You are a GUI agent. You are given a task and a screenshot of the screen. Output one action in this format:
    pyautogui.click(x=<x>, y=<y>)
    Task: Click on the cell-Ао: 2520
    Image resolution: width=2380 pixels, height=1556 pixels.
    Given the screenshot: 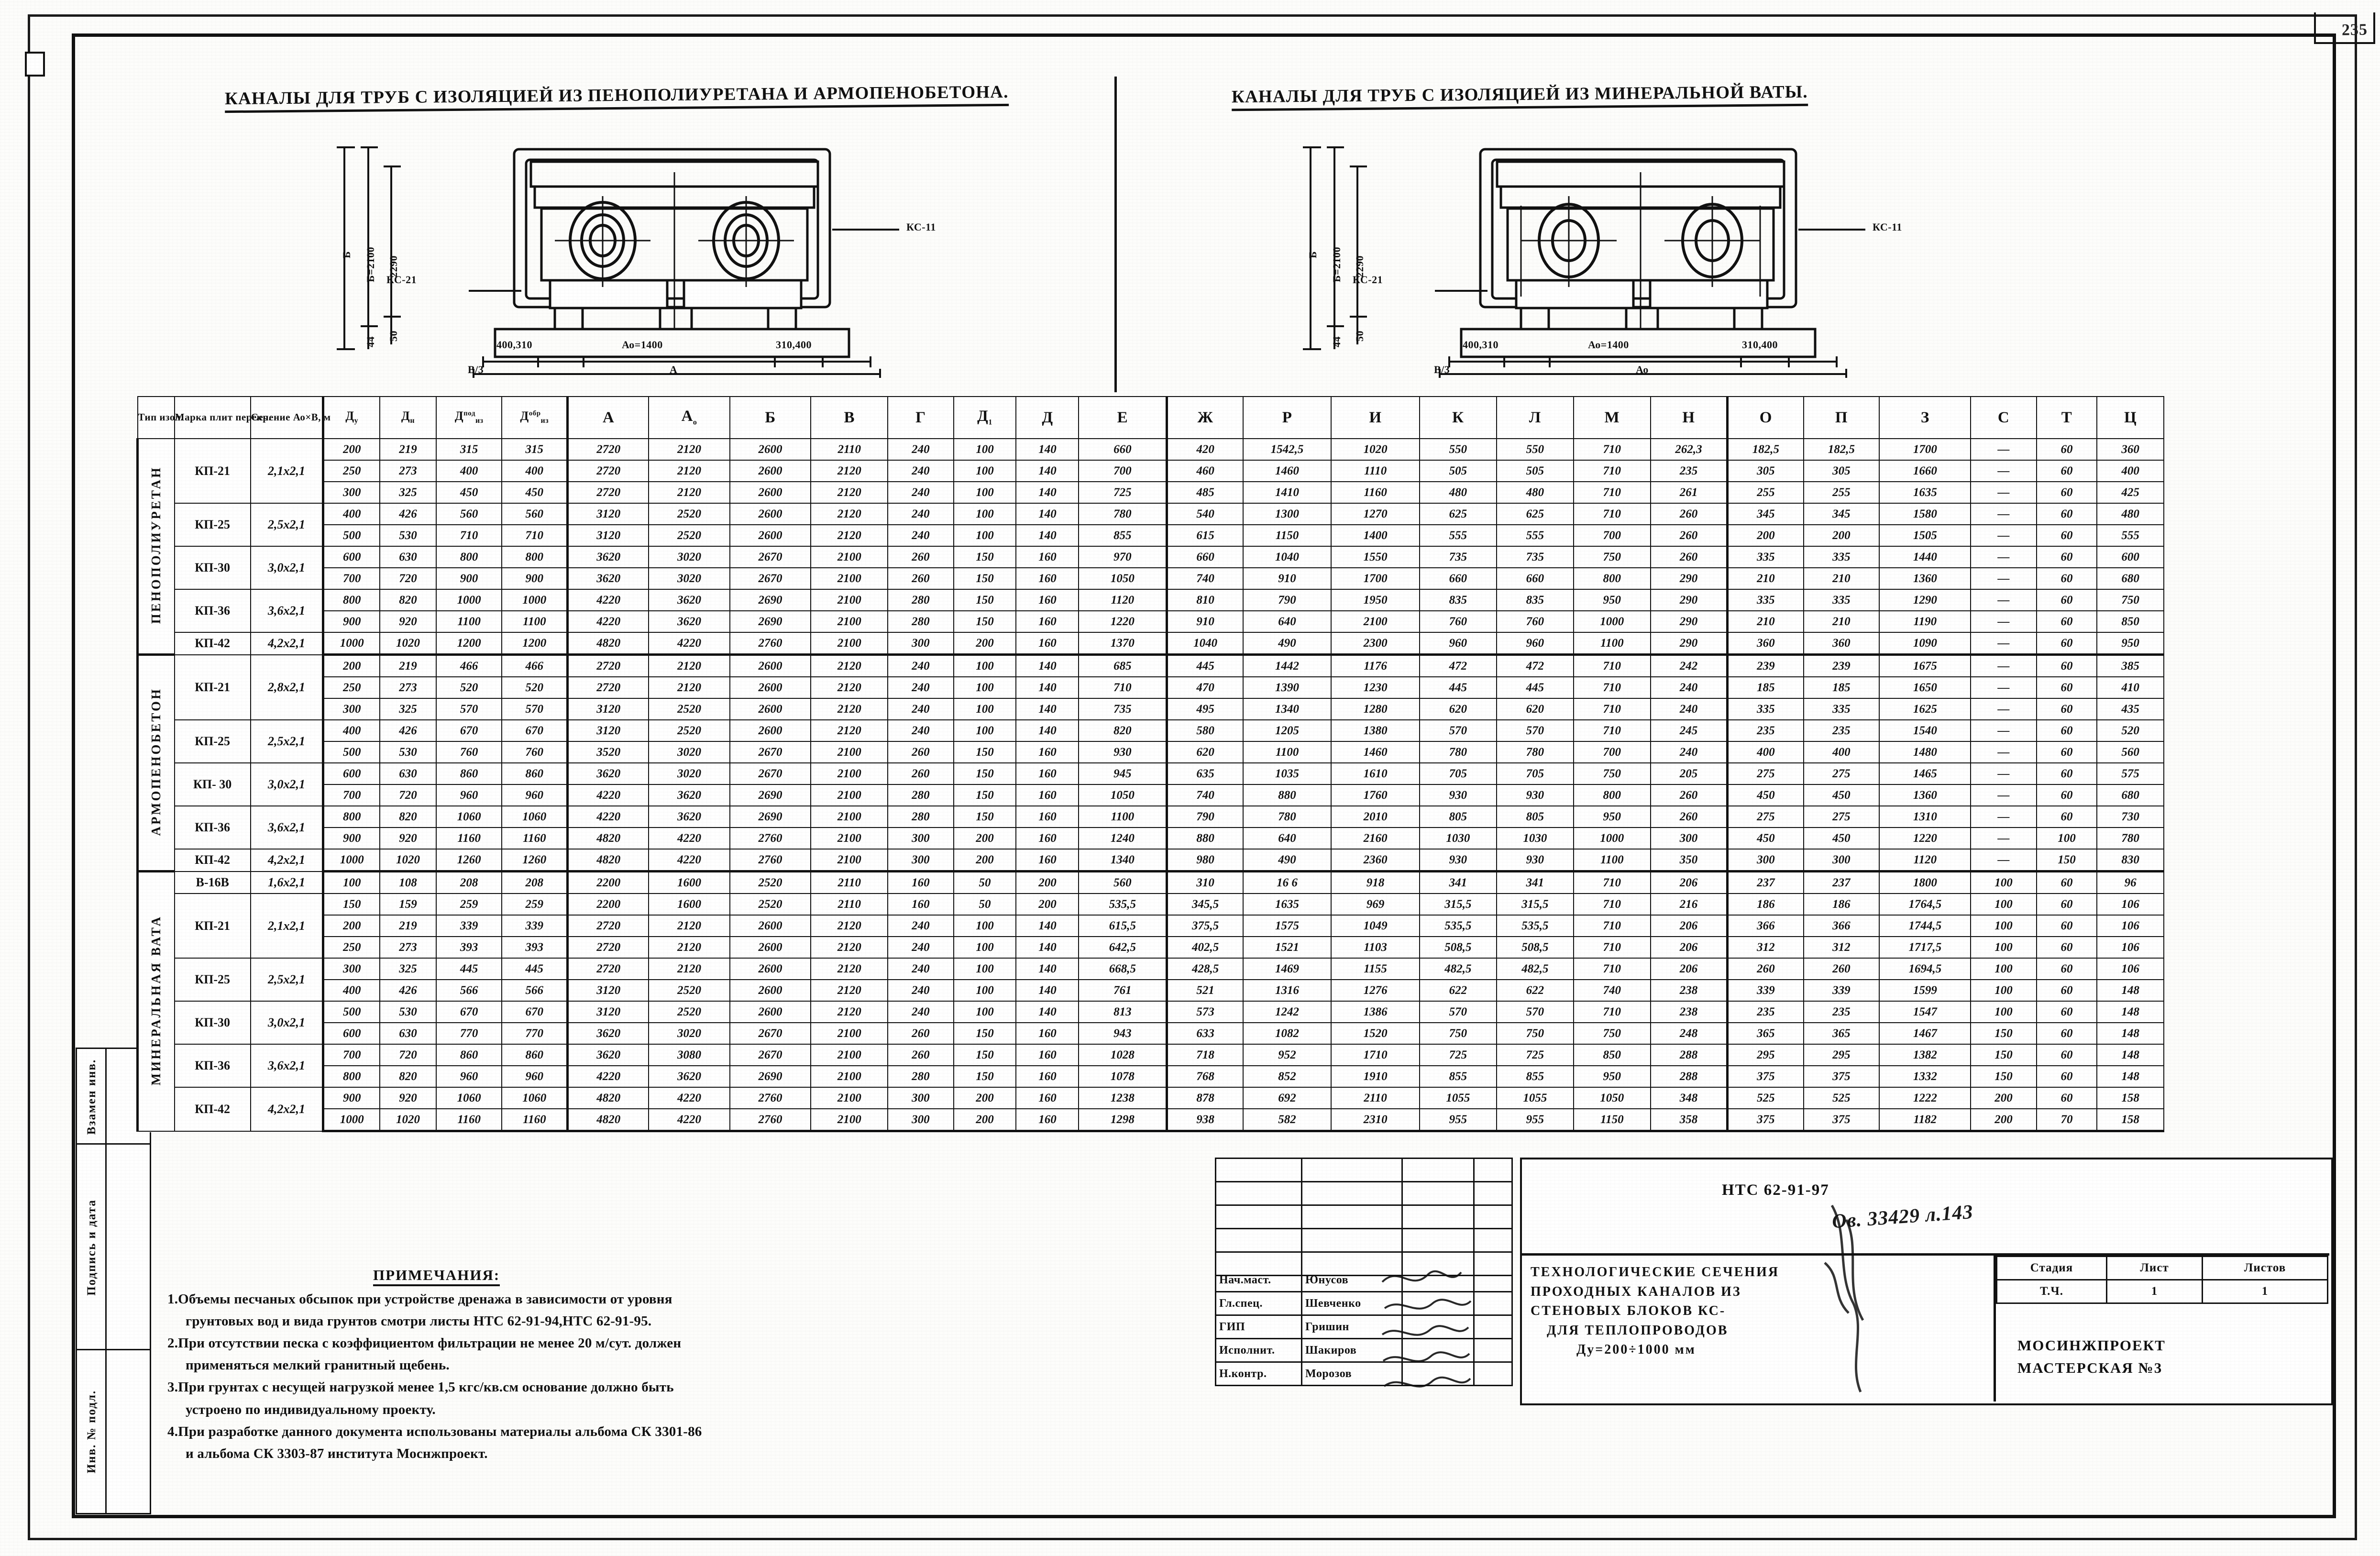 What is the action you would take?
    pyautogui.click(x=689, y=514)
    